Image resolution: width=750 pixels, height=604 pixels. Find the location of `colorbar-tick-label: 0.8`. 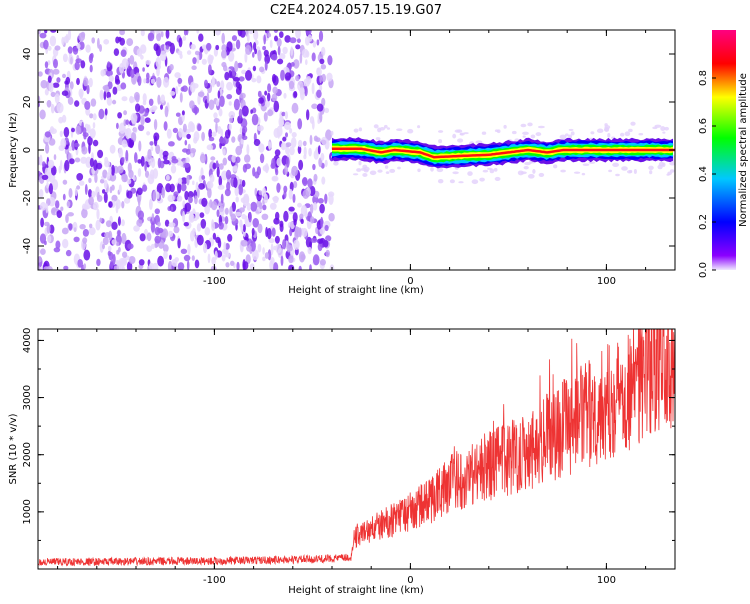

colorbar-tick-label: 0.8 is located at coordinates (703, 78).